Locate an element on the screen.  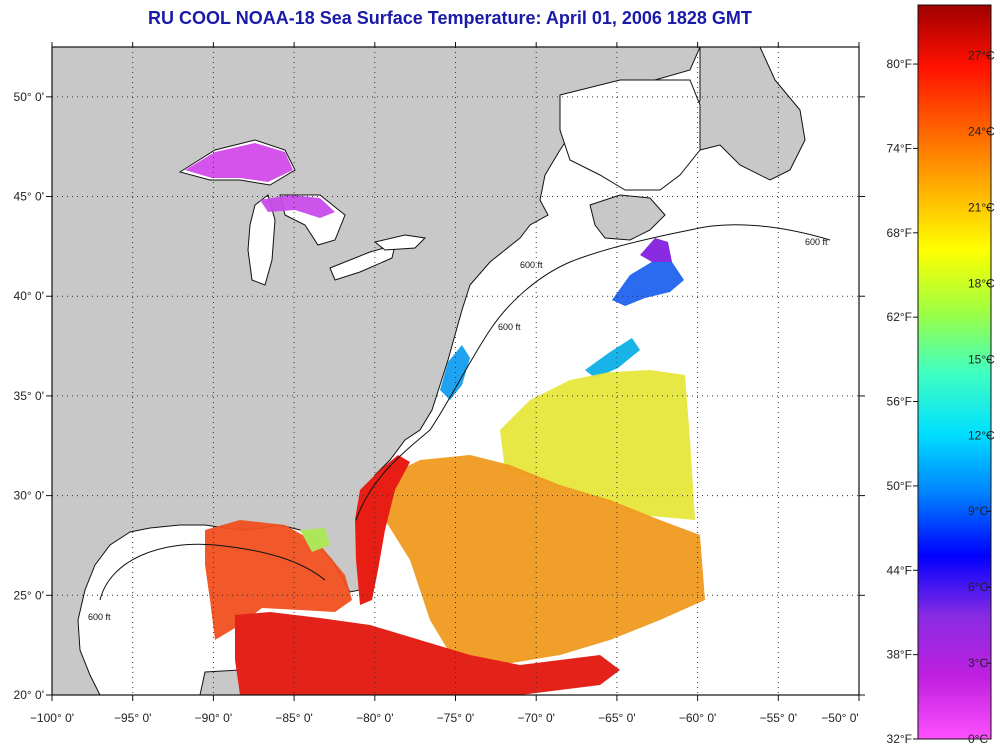
colorbar-label-f: 56°F is located at coordinates (899, 402).